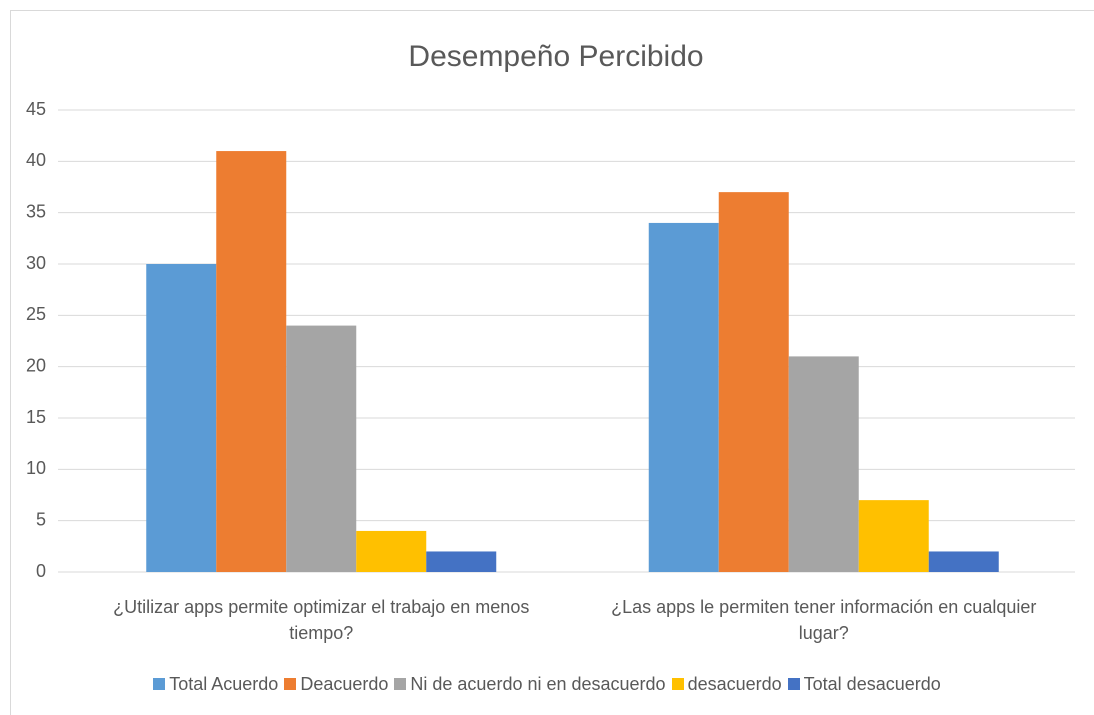  Describe the element at coordinates (36, 468) in the screenshot. I see `y-tick-label: 10` at that location.